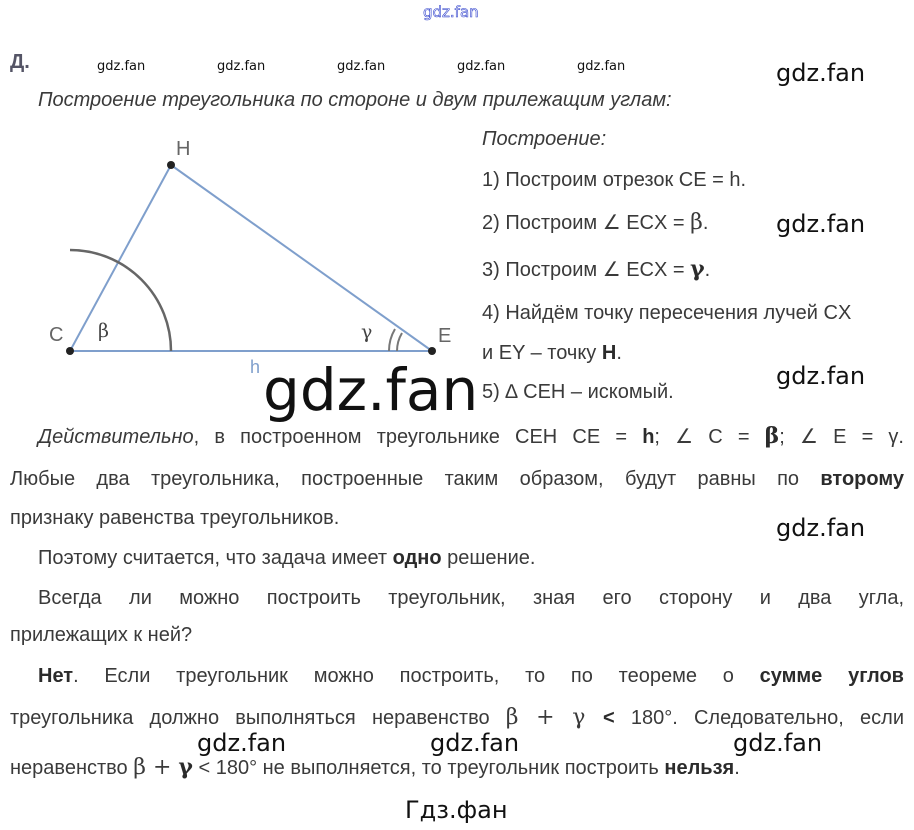 The height and width of the screenshot is (830, 914). Describe the element at coordinates (56, 335) in the screenshot. I see `label-c: C` at that location.